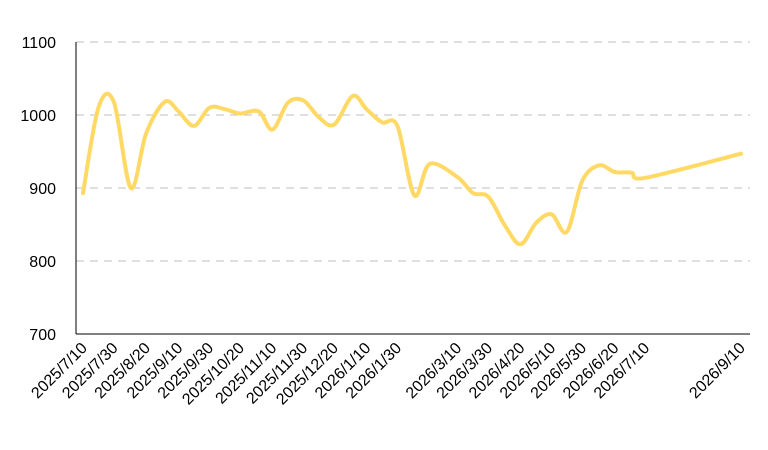 The width and height of the screenshot is (768, 450). Describe the element at coordinates (39, 43) in the screenshot. I see `y-tick-label: 1100` at that location.